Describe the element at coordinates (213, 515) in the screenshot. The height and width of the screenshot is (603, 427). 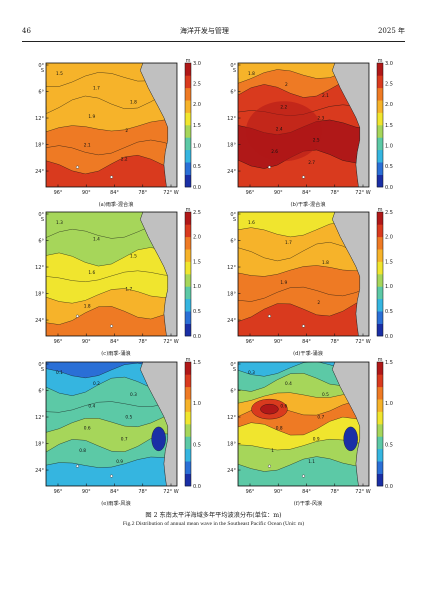
I see `figure-caption-cn: 图 2 东南太平洋海域多年平均波浪分布(单位：m)` at that location.